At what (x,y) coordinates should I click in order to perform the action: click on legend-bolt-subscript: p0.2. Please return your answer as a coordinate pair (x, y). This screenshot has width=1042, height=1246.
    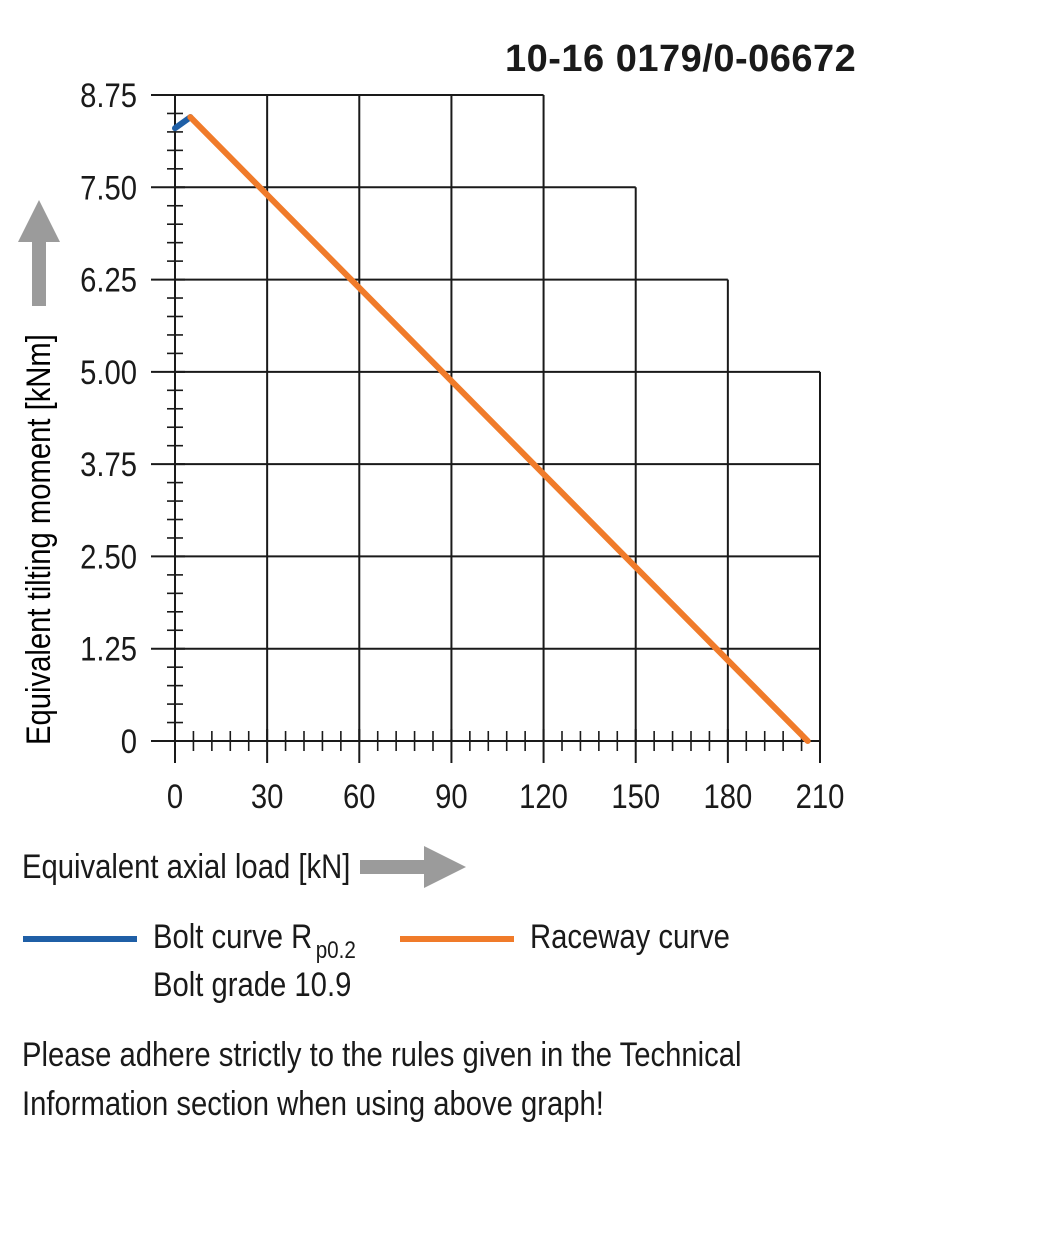
    Looking at the image, I should click on (335, 950).